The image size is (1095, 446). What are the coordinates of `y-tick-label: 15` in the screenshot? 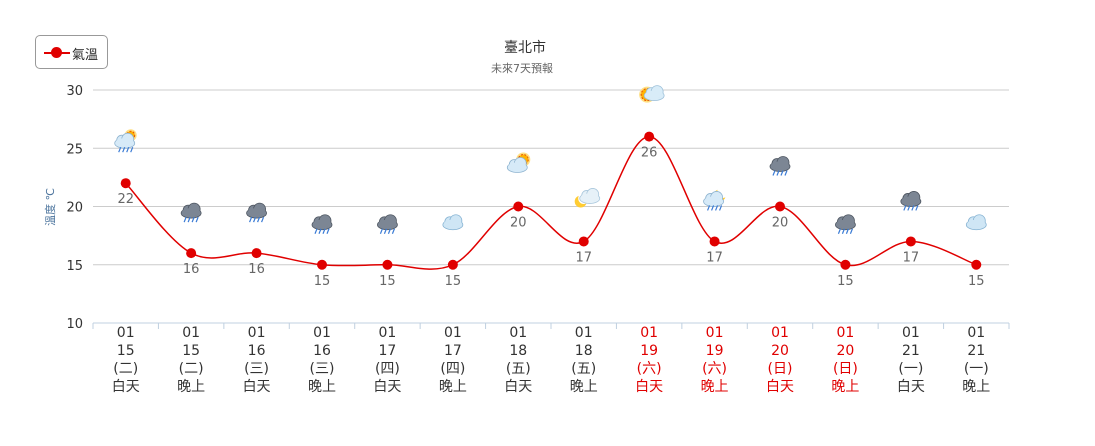 It's located at (74, 266).